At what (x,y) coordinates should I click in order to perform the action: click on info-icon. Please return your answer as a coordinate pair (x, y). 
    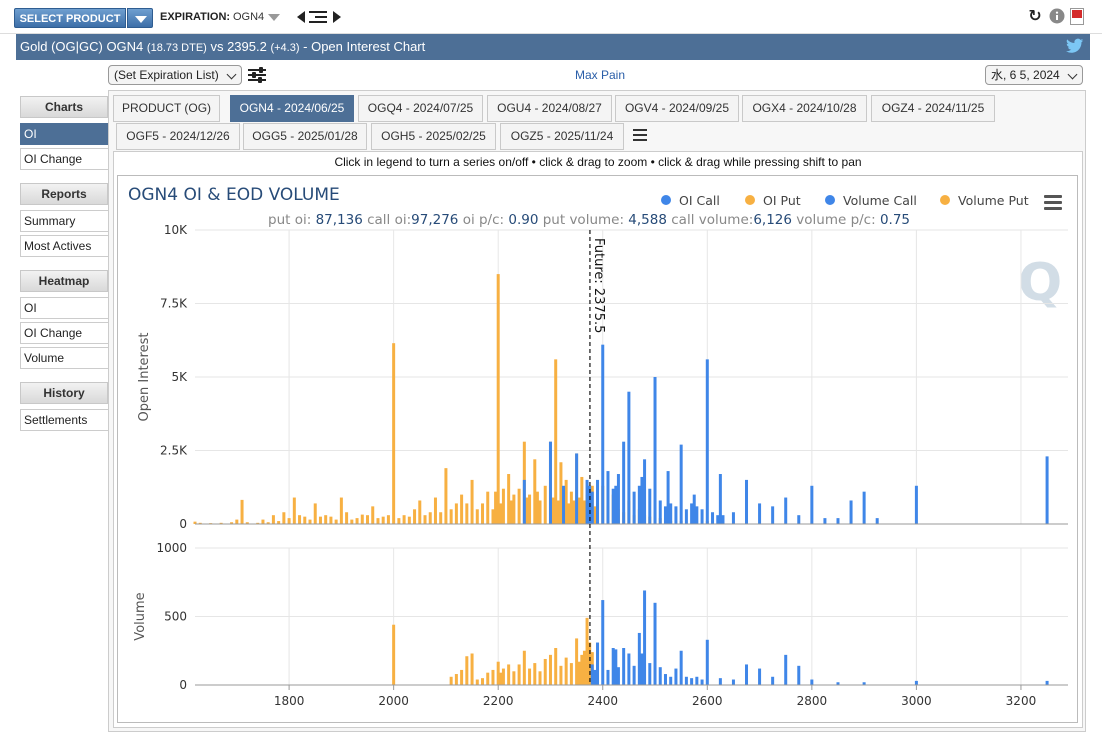
    Looking at the image, I should click on (1057, 17).